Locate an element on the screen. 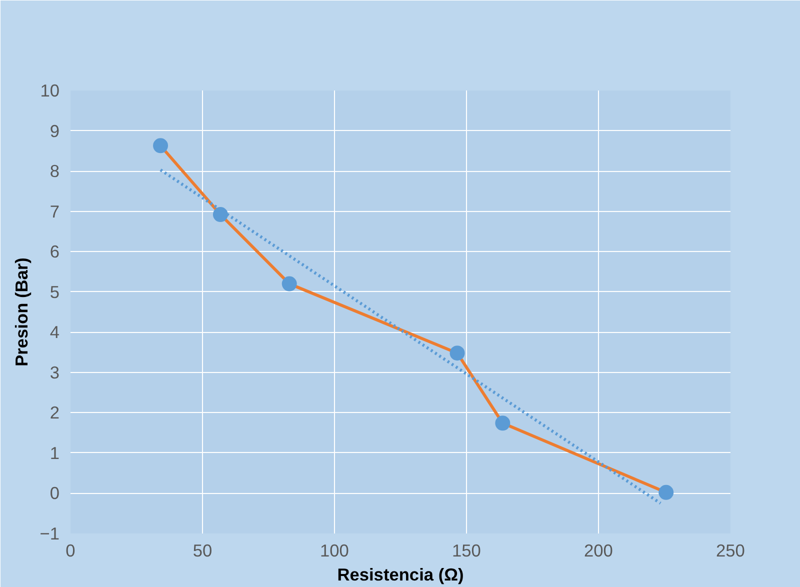  y-tick-label: 6 is located at coordinates (55, 252).